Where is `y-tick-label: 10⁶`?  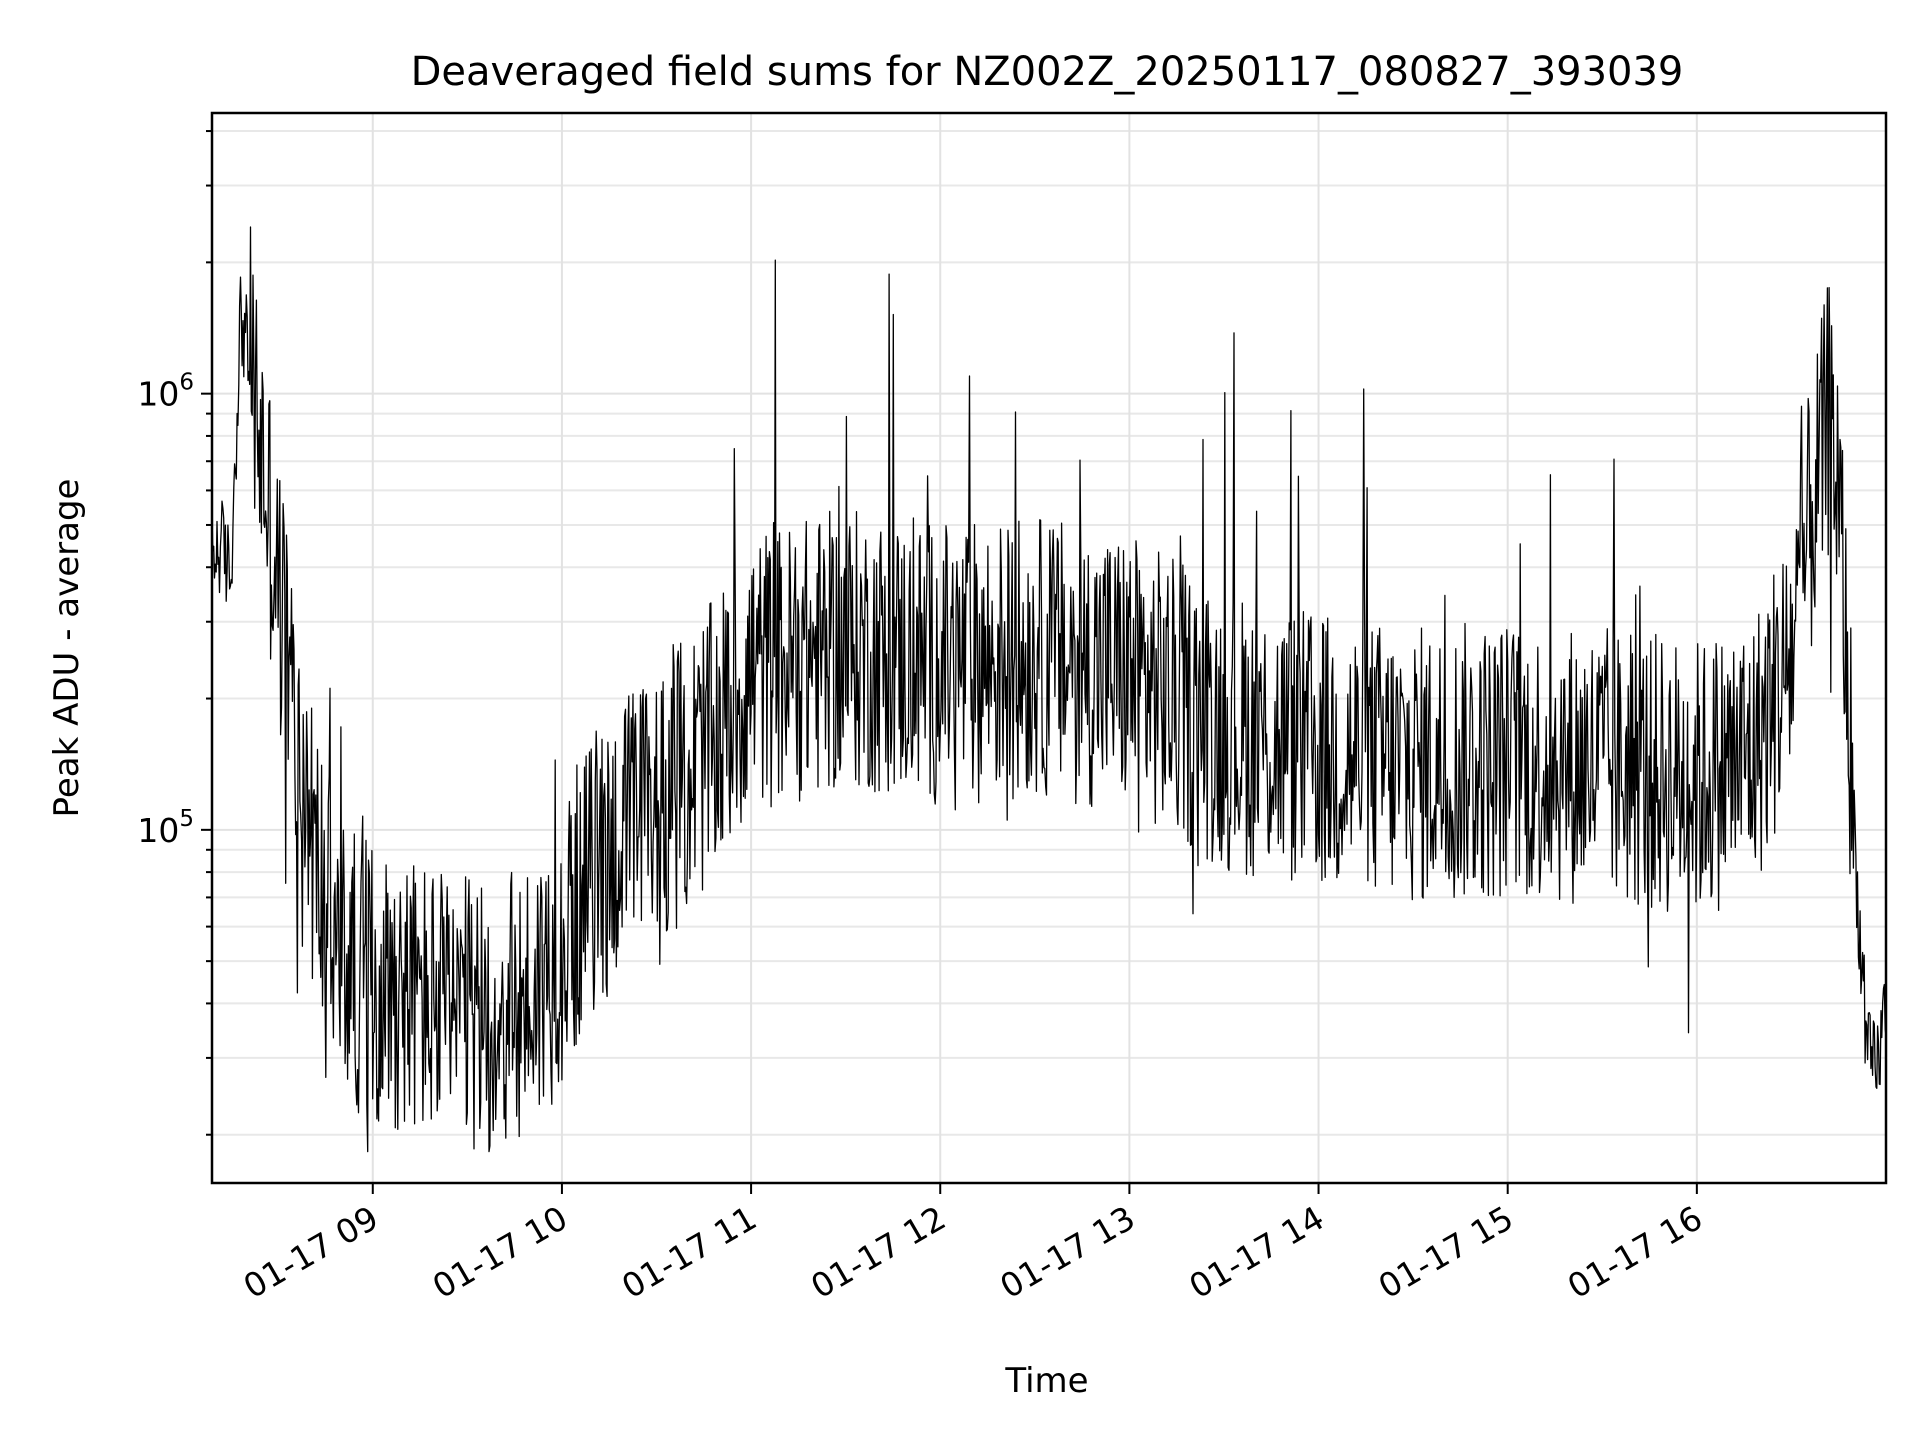 y-tick-label: 10⁶ is located at coordinates (165, 392).